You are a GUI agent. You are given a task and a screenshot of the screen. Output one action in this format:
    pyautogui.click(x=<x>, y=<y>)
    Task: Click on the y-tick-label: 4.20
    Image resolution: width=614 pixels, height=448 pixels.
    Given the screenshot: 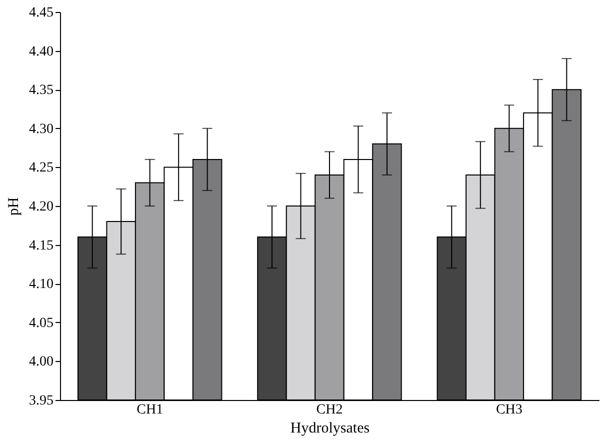 What is the action you would take?
    pyautogui.click(x=41, y=207)
    